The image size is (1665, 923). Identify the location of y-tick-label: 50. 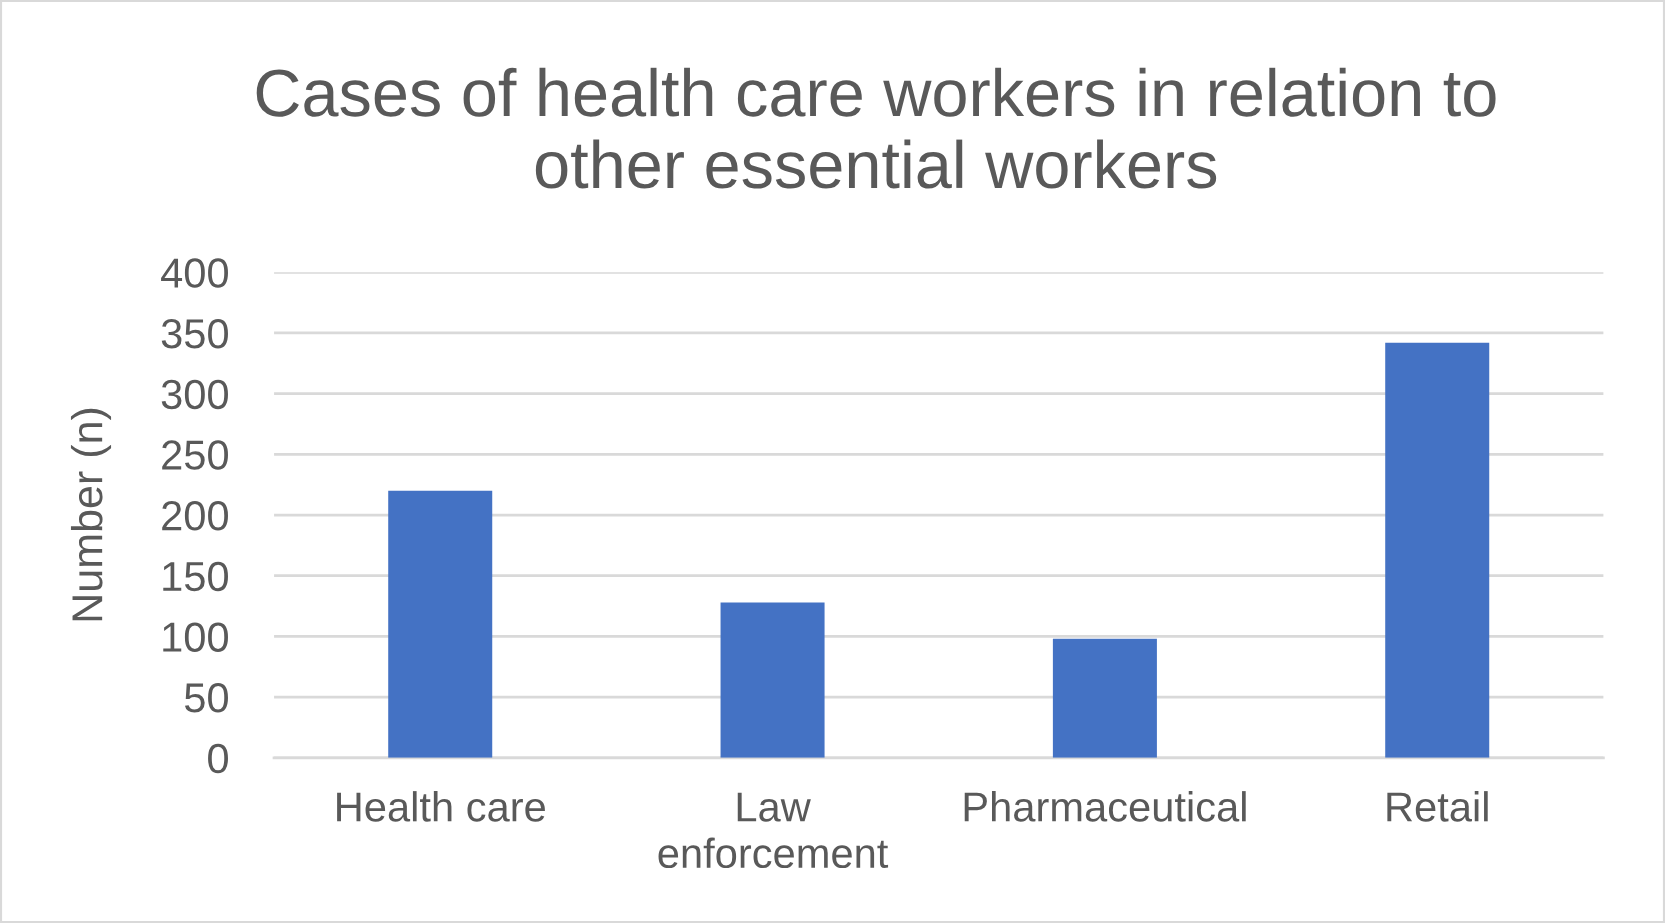
(206, 698).